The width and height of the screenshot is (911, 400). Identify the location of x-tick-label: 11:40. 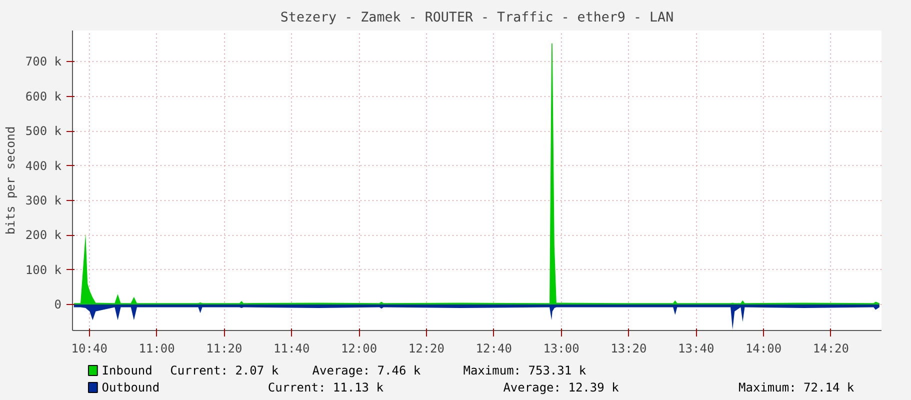
(292, 349).